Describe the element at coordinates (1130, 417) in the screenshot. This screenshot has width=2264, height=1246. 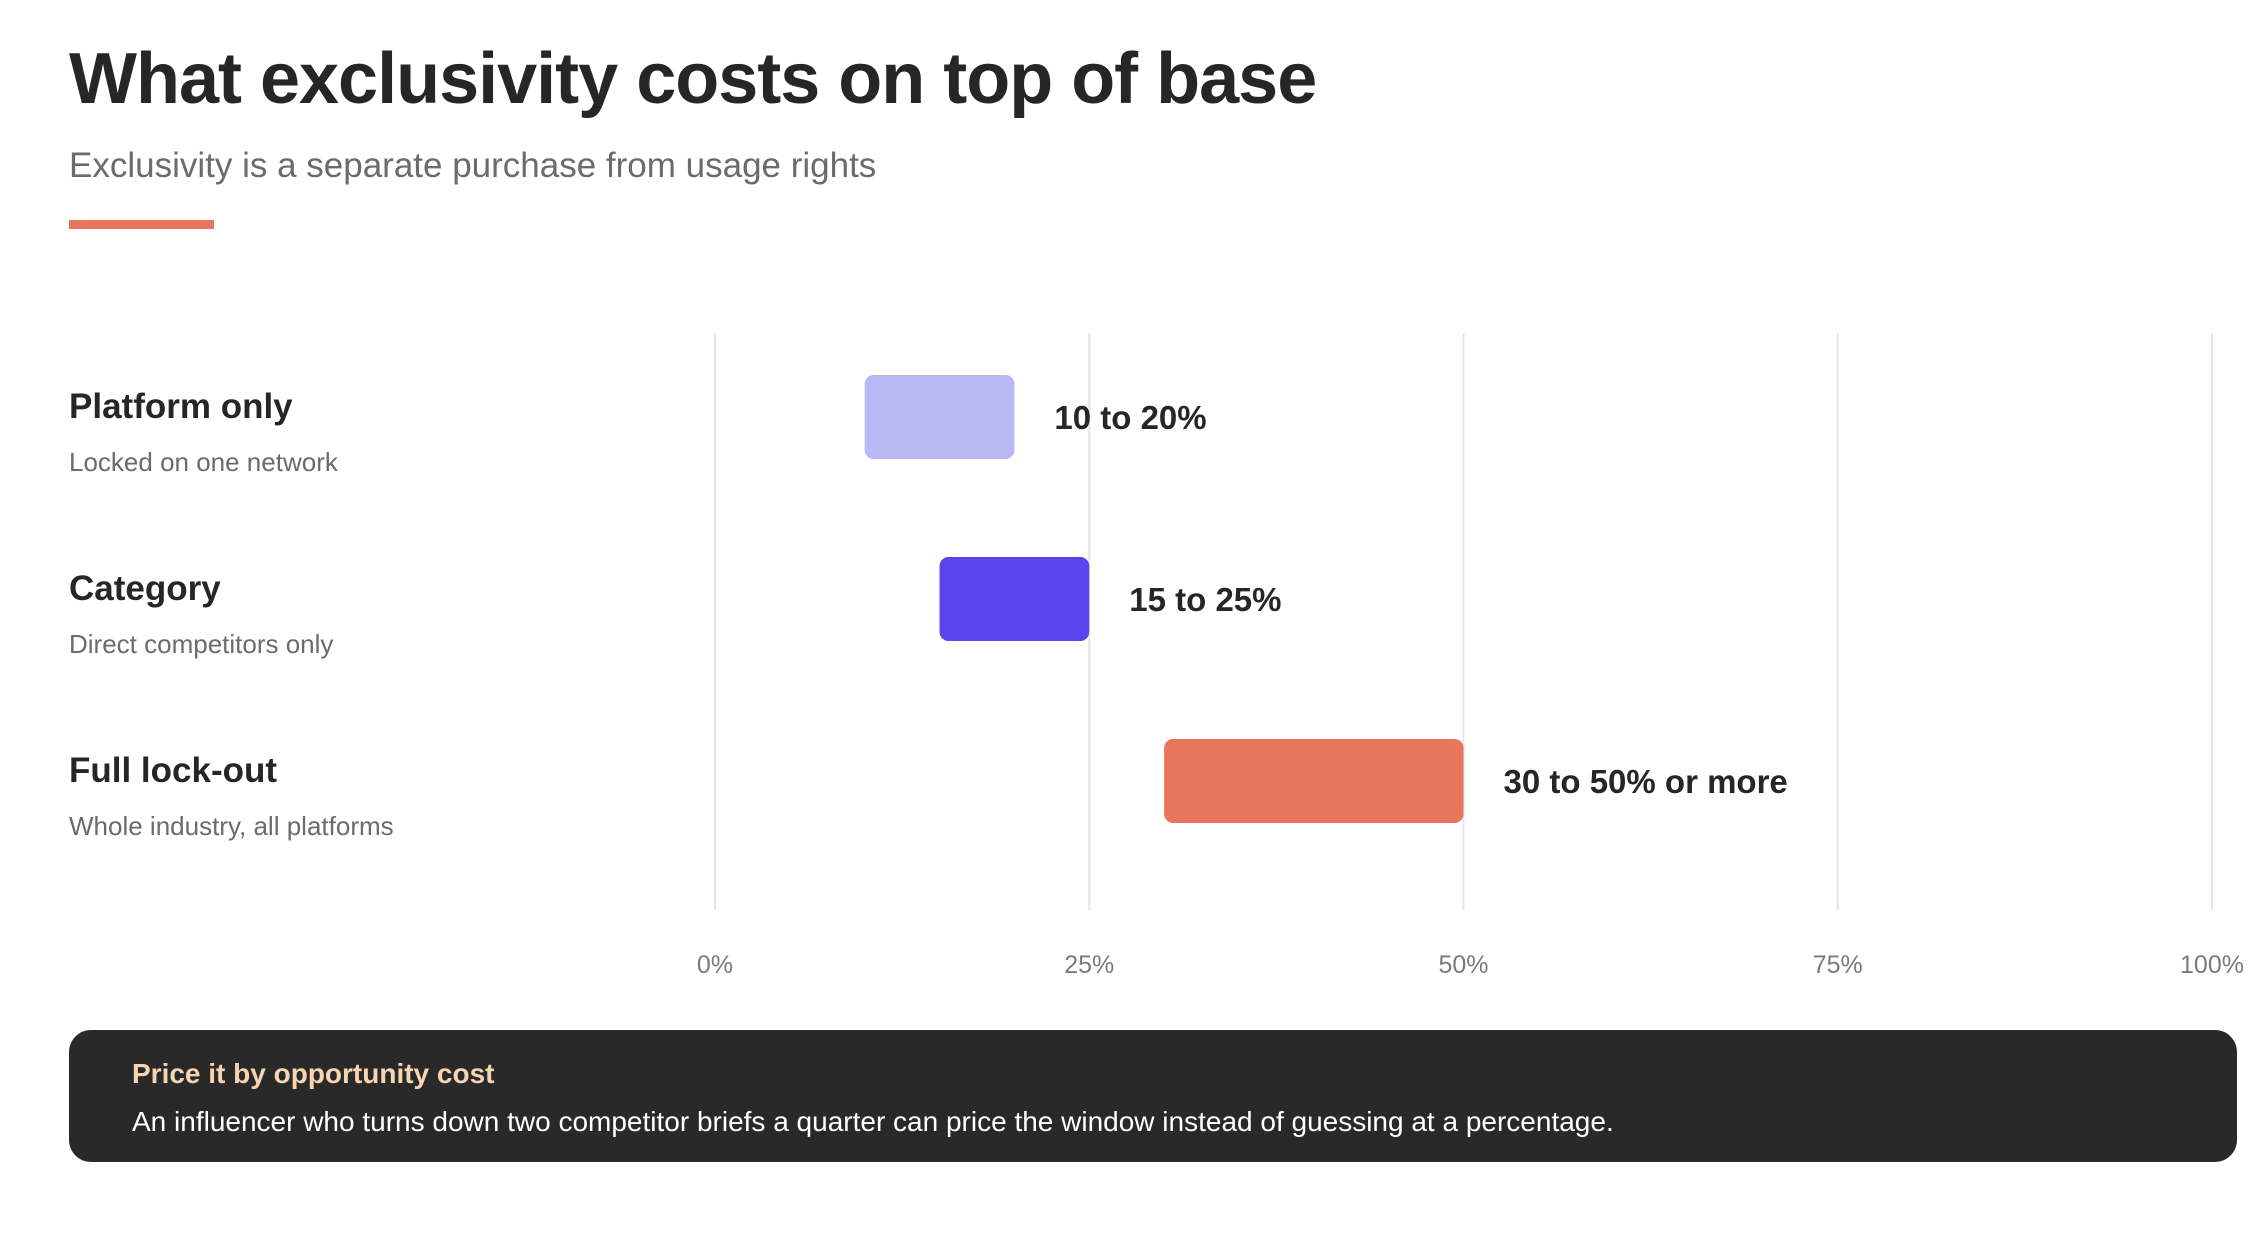
I see `bar-value-label: 10 to 20%` at that location.